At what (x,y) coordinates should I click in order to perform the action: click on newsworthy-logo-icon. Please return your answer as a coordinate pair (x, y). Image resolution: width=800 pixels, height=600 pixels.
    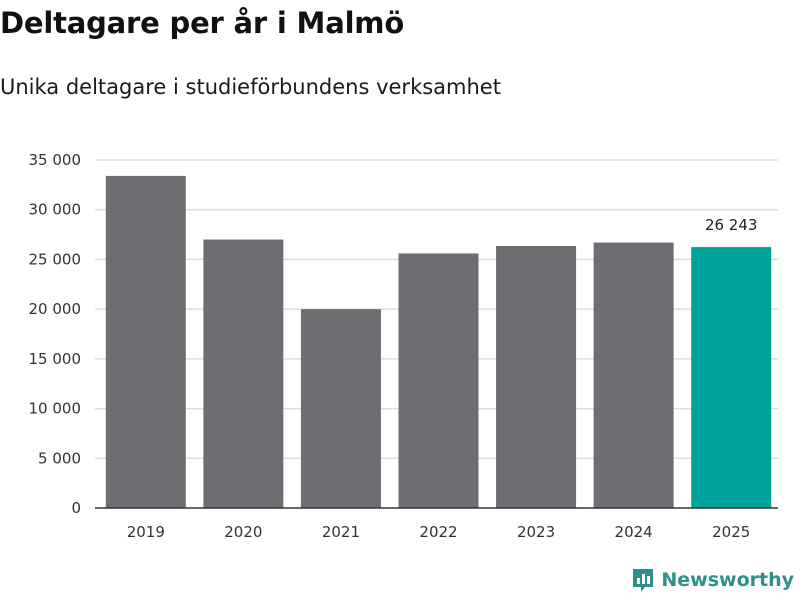
    Looking at the image, I should click on (643, 580).